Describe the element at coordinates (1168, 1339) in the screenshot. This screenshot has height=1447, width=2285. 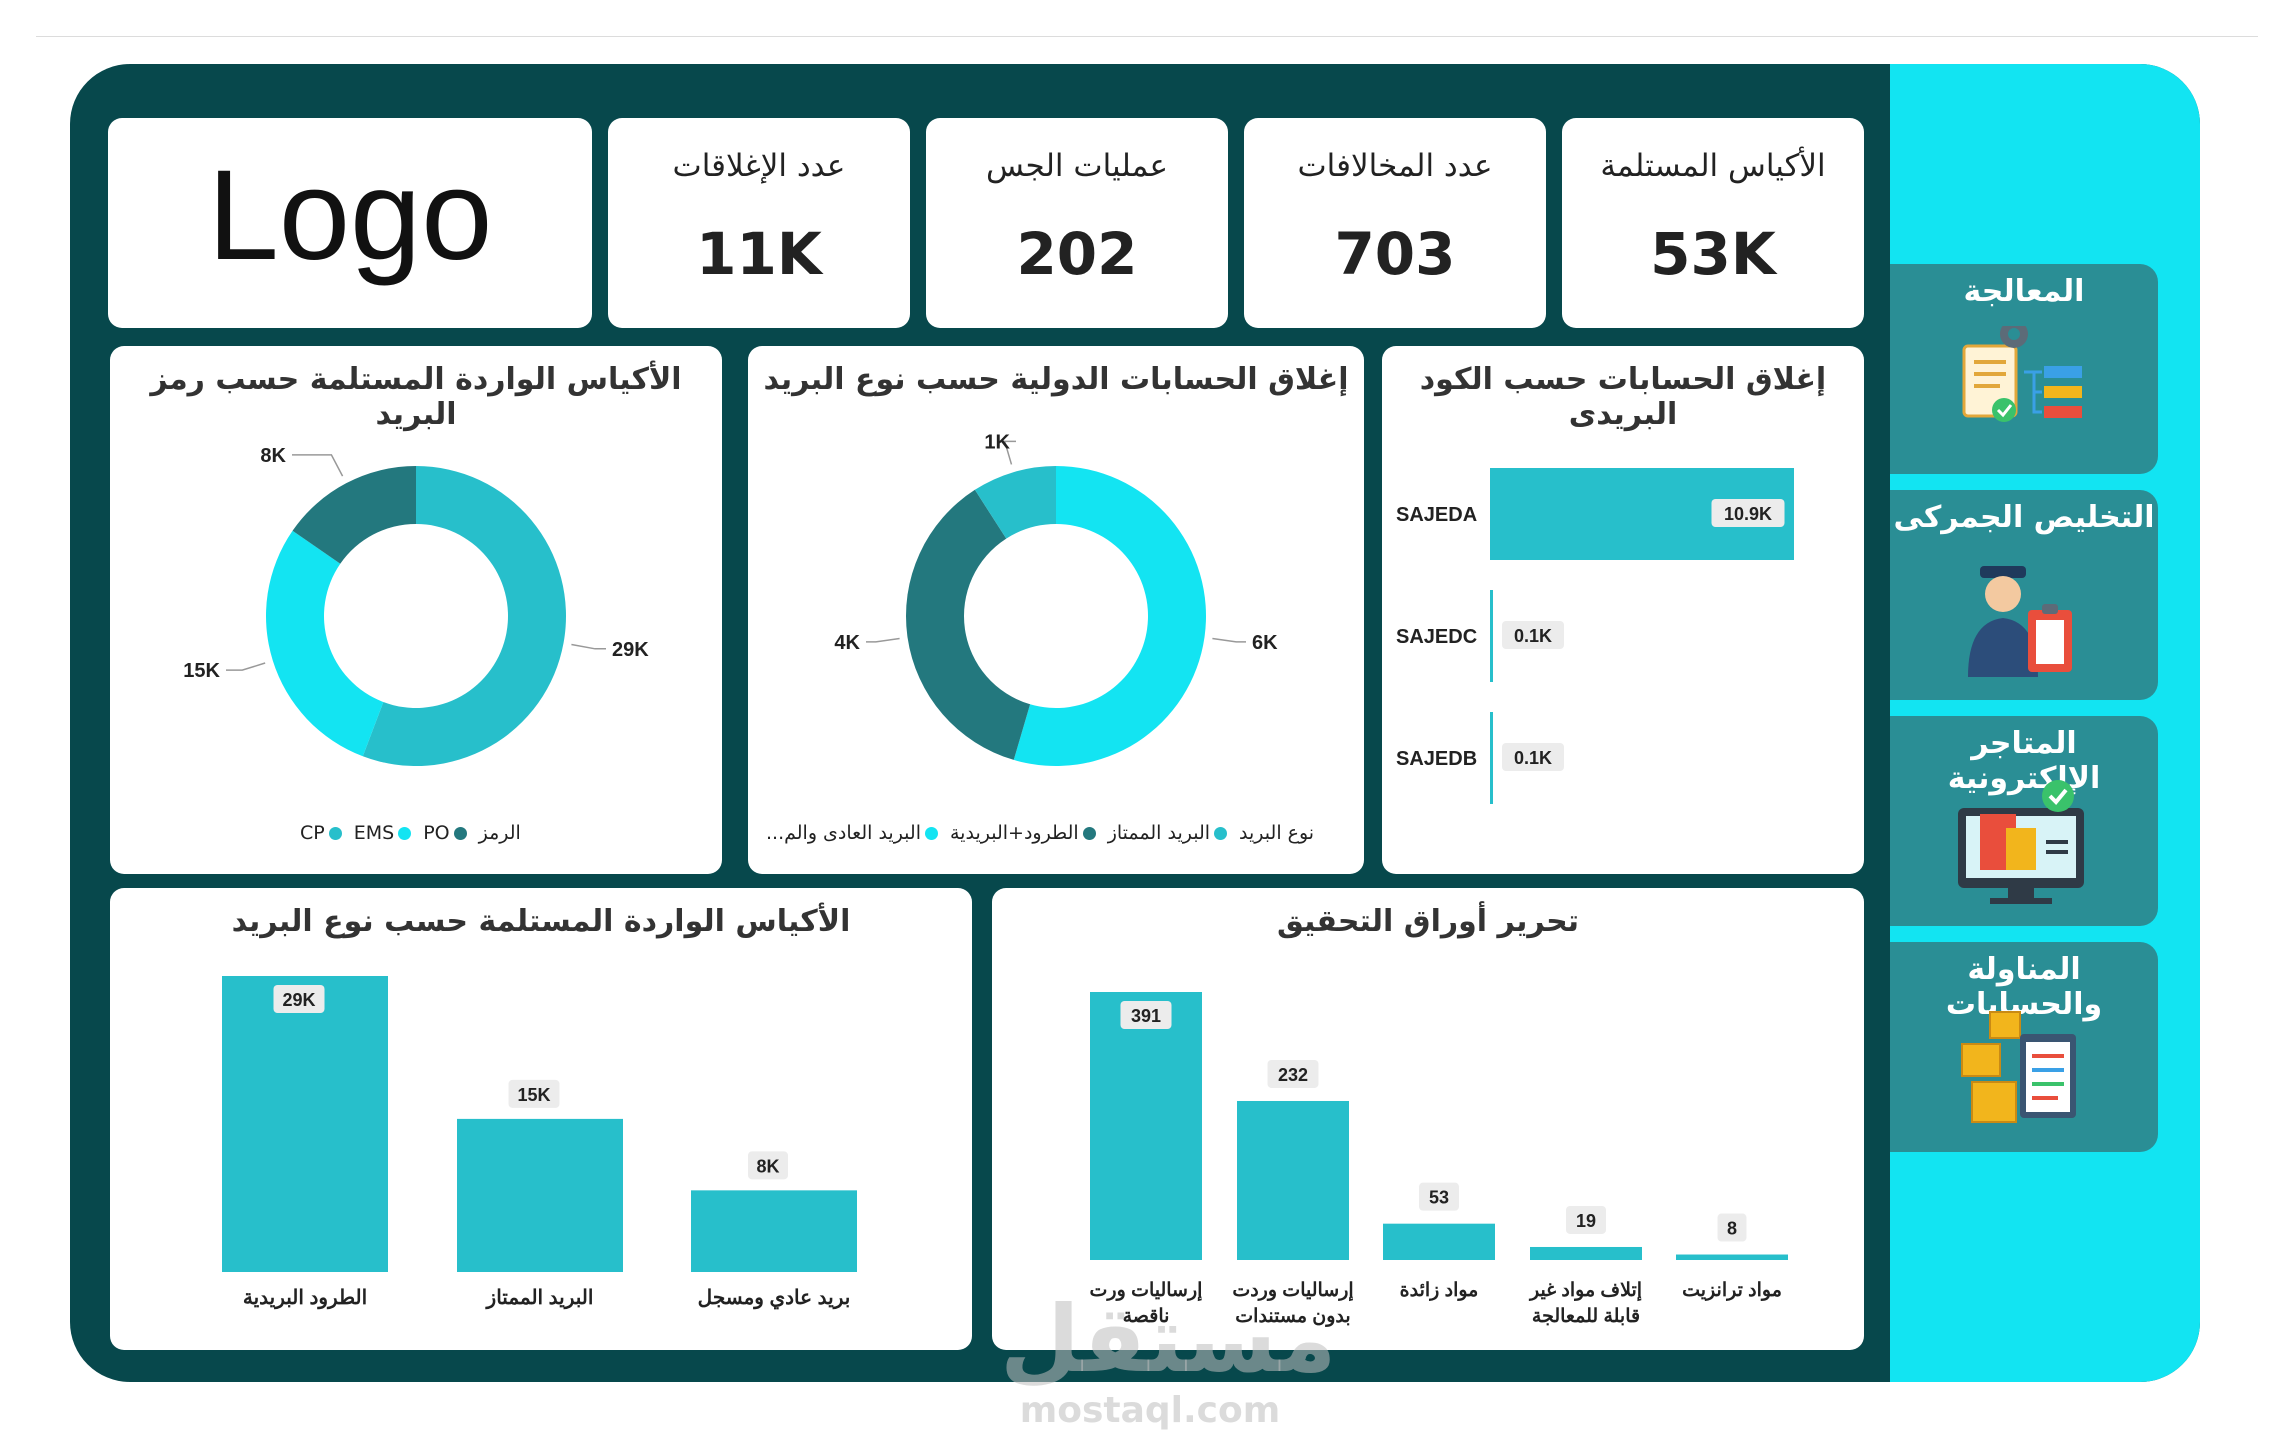
I see `watermark-arabic: مستقل` at that location.